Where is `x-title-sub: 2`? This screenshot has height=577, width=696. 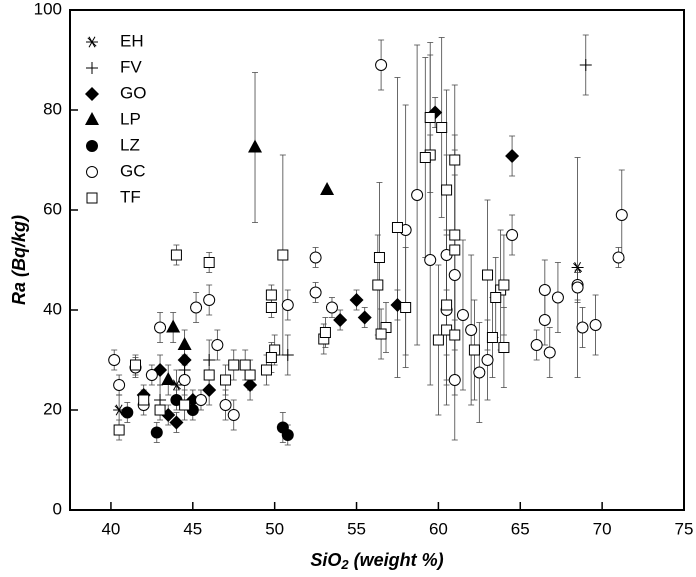 x-title-sub: 2 is located at coordinates (344, 564).